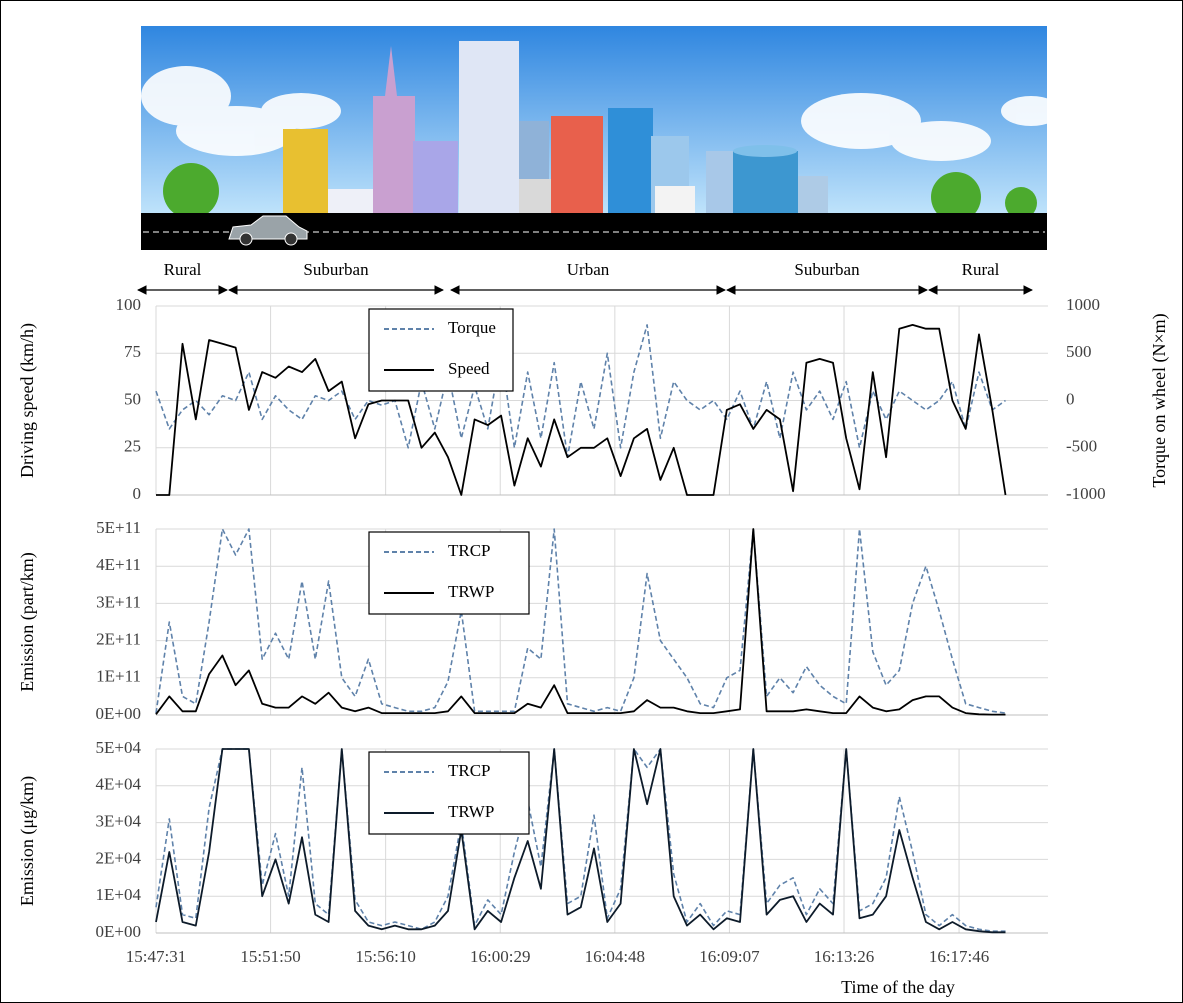  Describe the element at coordinates (959, 956) in the screenshot. I see `x-tick-label: 16:17:46` at that location.